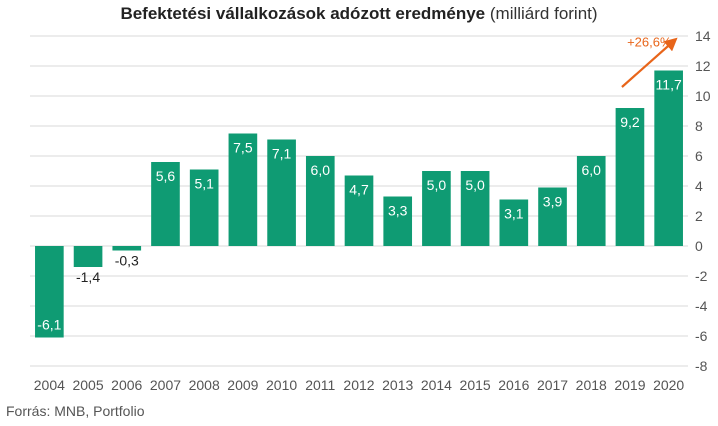 This screenshot has width=718, height=426. Describe the element at coordinates (126, 385) in the screenshot. I see `x-tick-label: 2006` at that location.